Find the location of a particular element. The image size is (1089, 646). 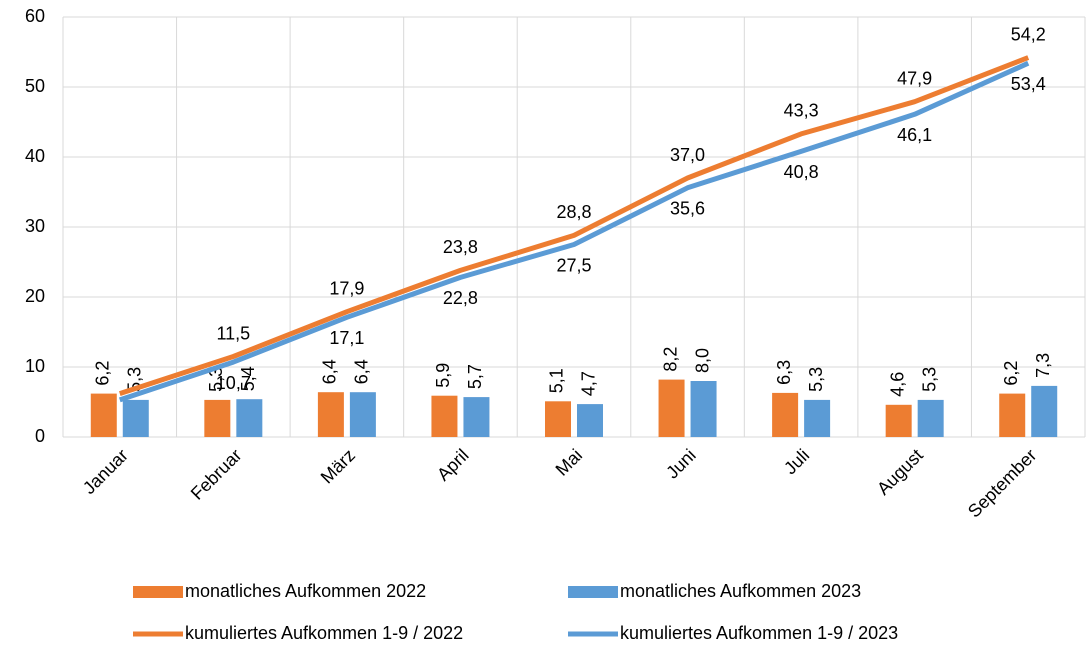

x-tick-label: Juli is located at coordinates (796, 461).